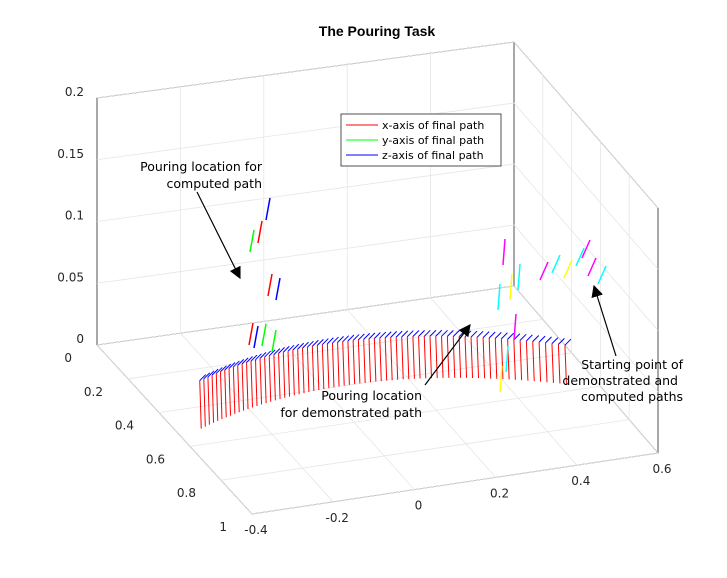 This screenshot has width=727, height=578. I want to click on x-tick-label: 0.2, so click(499, 493).